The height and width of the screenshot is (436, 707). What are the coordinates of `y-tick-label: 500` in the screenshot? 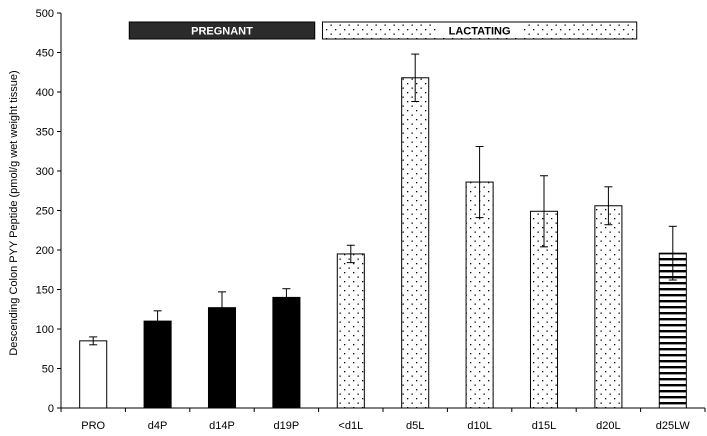 It's located at (45, 14).